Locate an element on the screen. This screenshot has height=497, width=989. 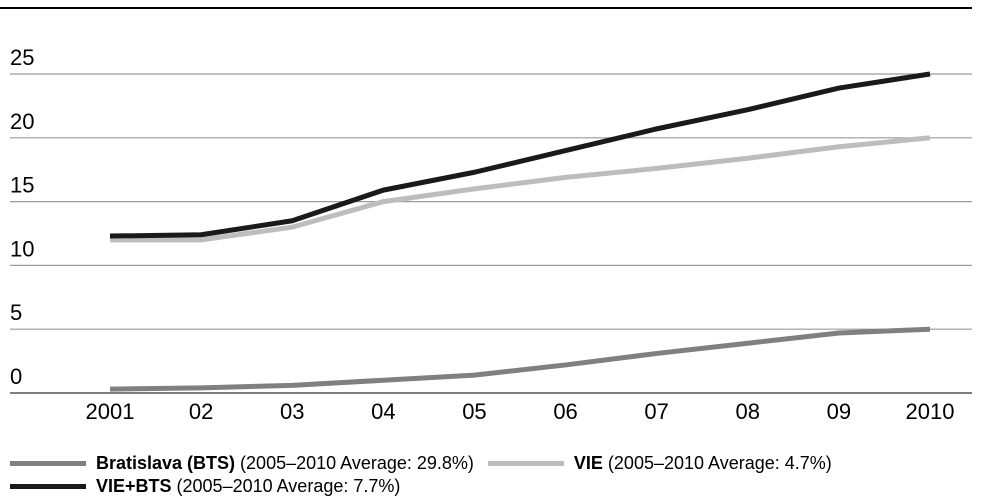
y-tick-label: 10 is located at coordinates (22, 248).